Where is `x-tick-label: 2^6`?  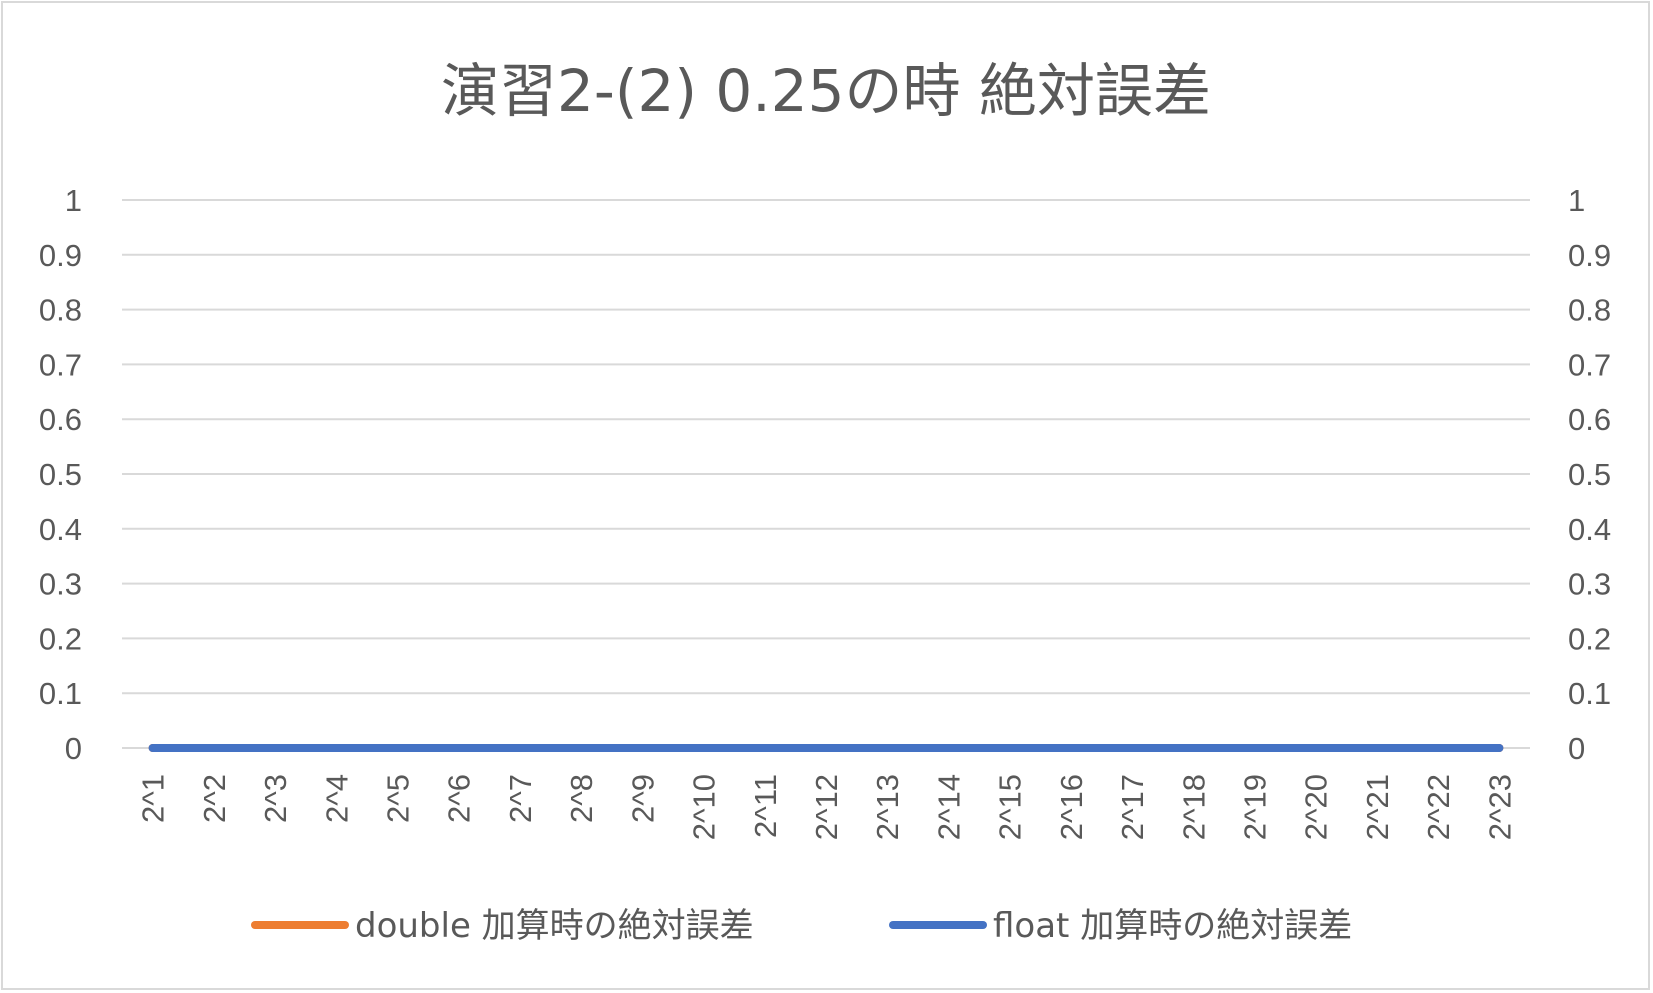 x-tick-label: 2^6 is located at coordinates (459, 798).